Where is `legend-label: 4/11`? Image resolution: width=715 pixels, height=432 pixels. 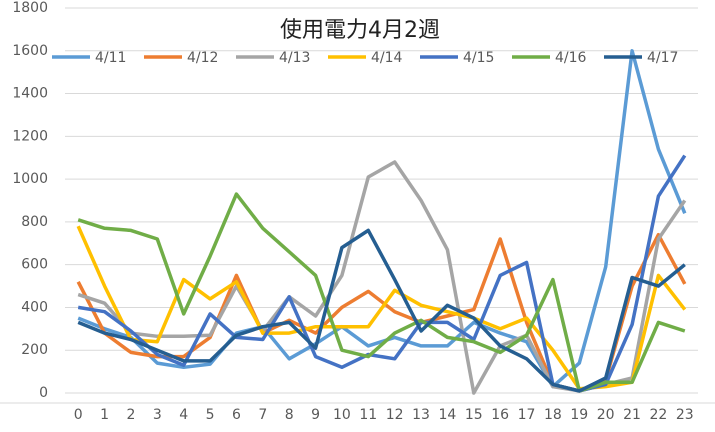
legend-label: 4/11 is located at coordinates (110, 58).